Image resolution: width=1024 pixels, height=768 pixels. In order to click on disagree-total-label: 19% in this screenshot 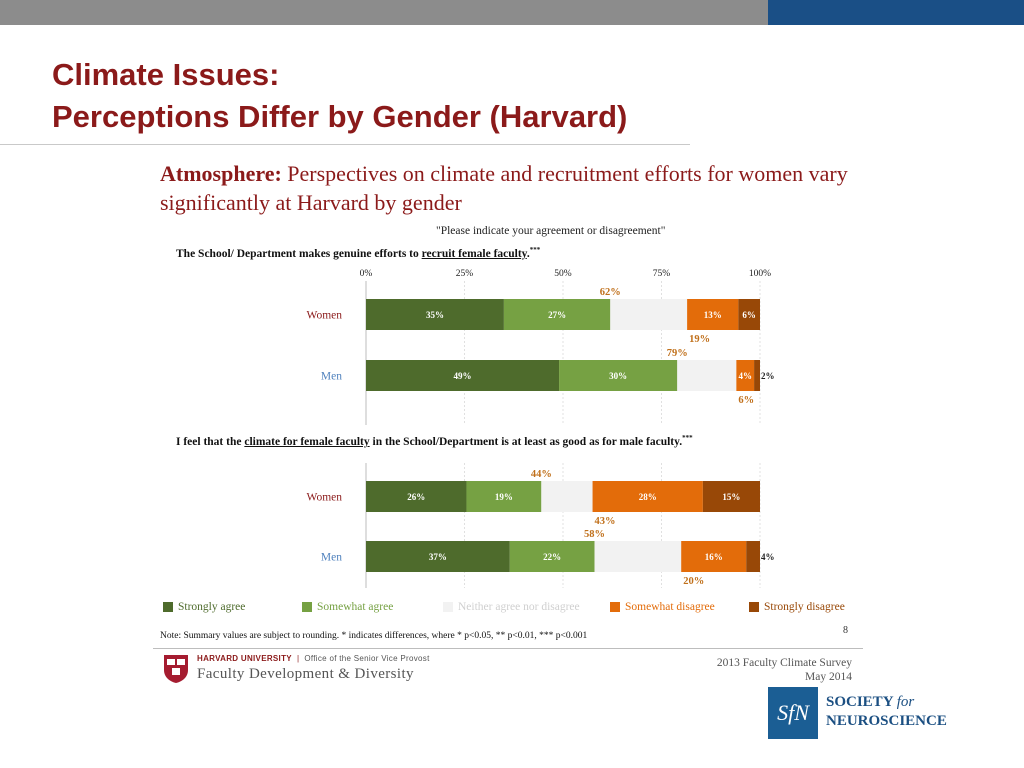, I will do `click(699, 339)`.